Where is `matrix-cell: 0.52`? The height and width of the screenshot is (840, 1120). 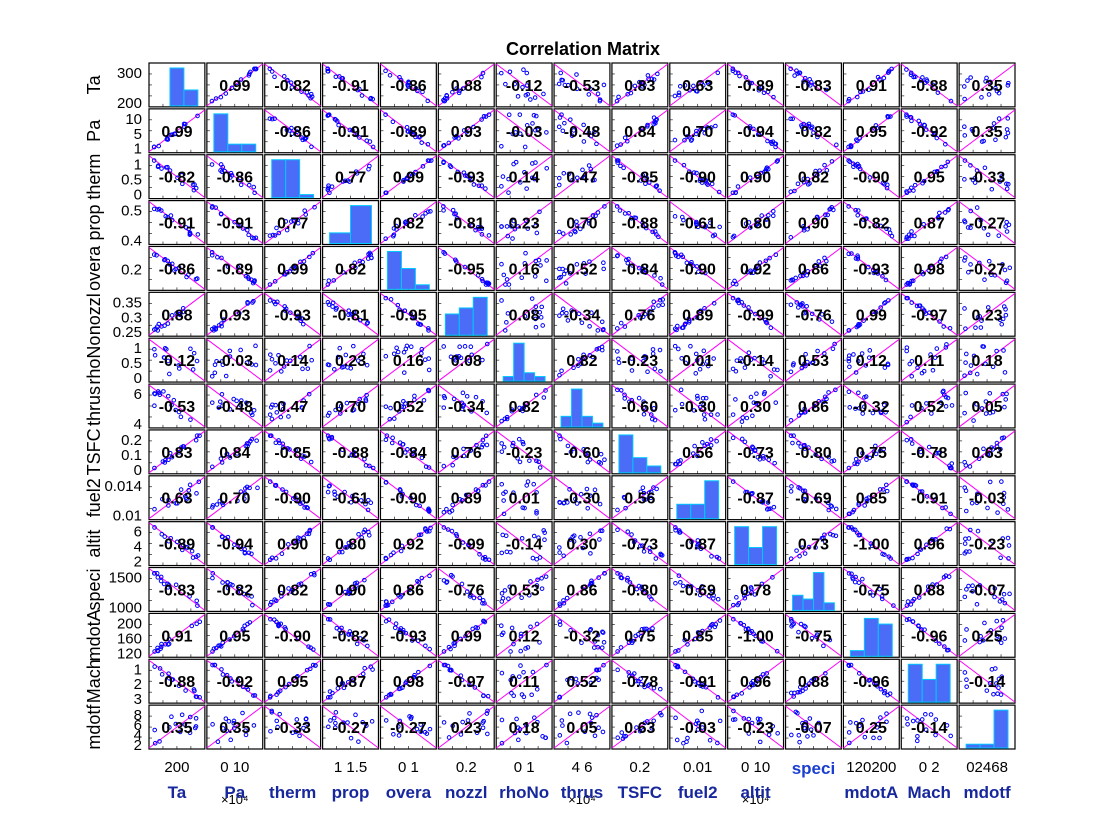
matrix-cell: 0.52 is located at coordinates (582, 681).